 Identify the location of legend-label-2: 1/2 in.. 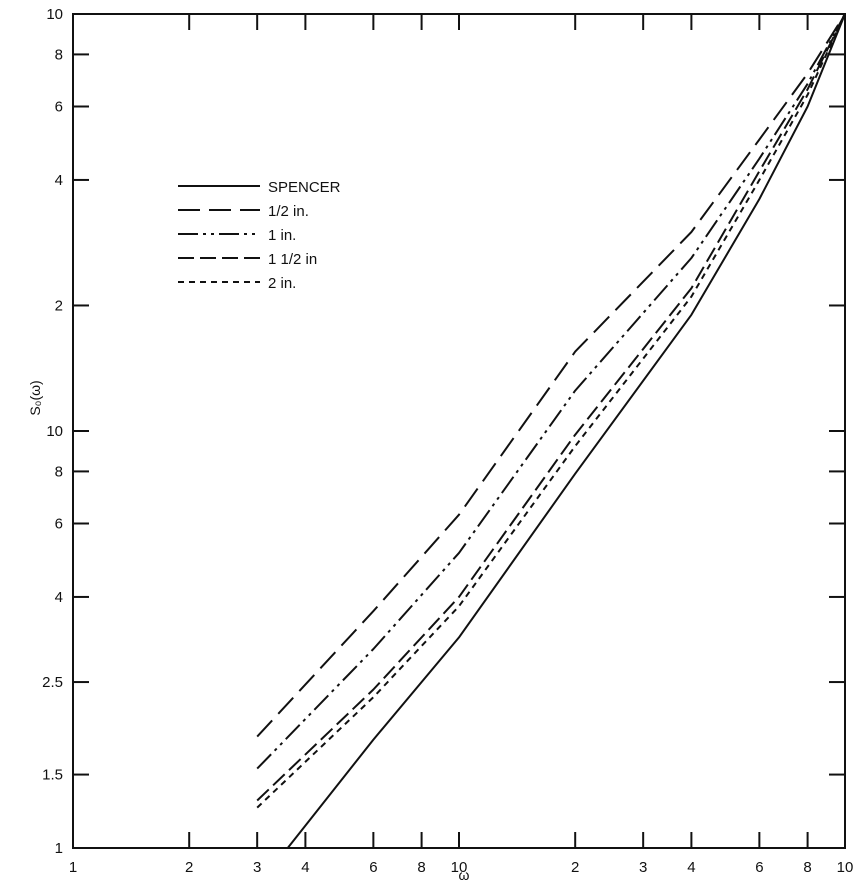
(288, 211).